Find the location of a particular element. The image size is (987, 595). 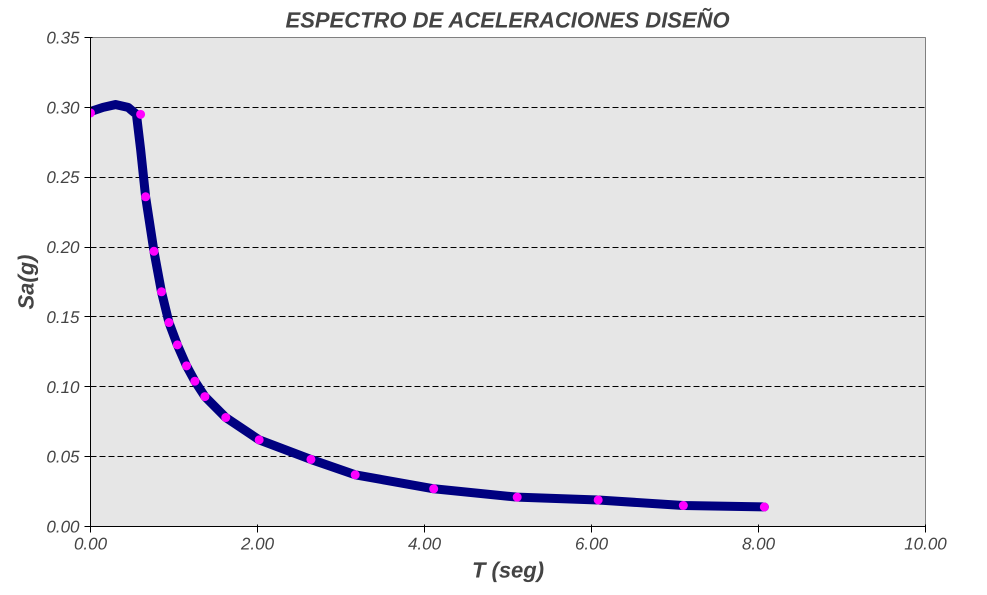

y-tick-label: 0.05 is located at coordinates (63, 457).